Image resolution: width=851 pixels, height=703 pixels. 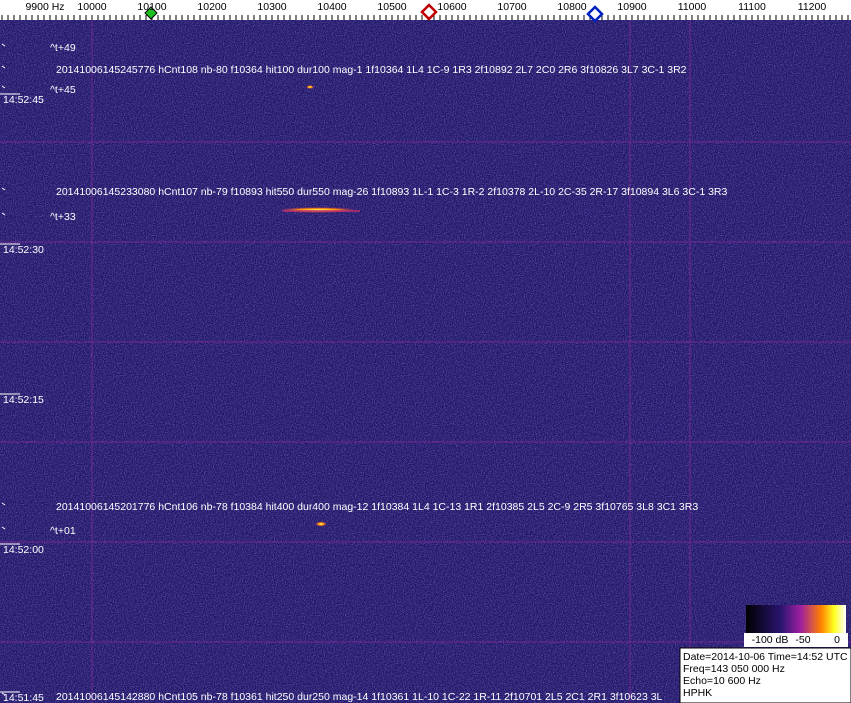 I want to click on ruler-label: 11100, so click(x=752, y=7).